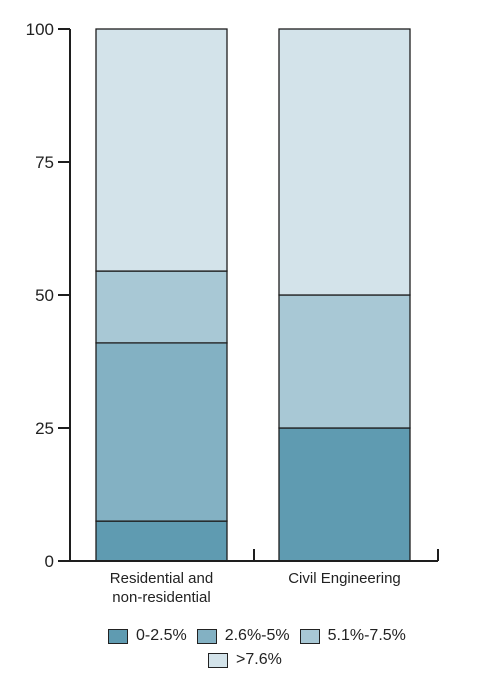 The image size is (480, 694). I want to click on legend-label-1: 2.6%-5%, so click(257, 635).